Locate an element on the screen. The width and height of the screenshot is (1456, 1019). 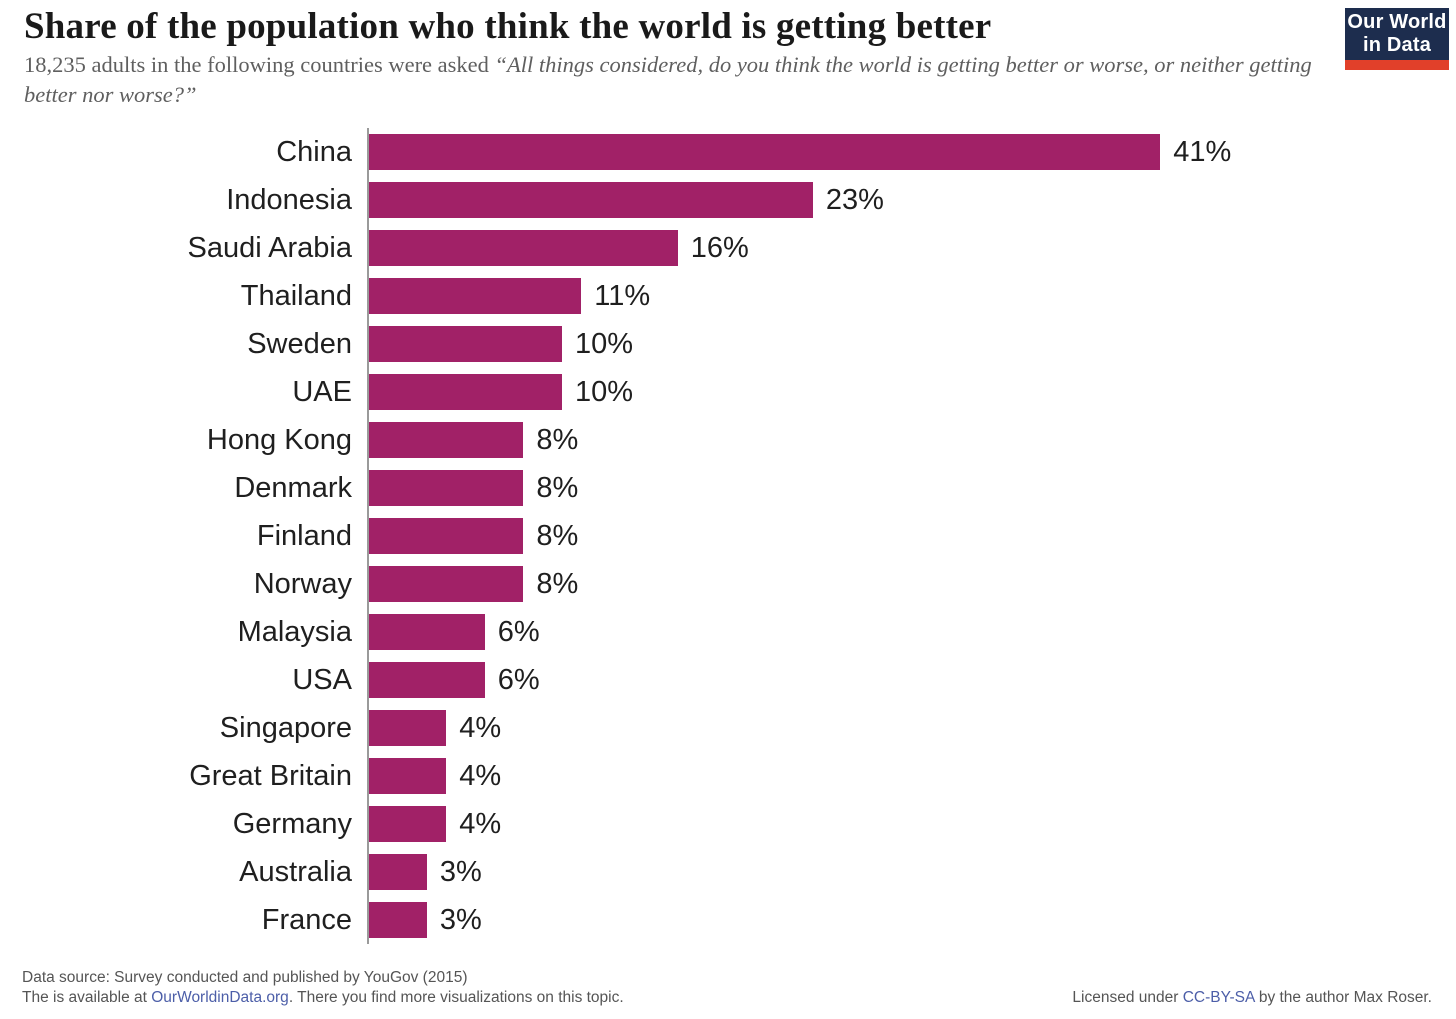
bar-zone: 41% is located at coordinates (912, 152).